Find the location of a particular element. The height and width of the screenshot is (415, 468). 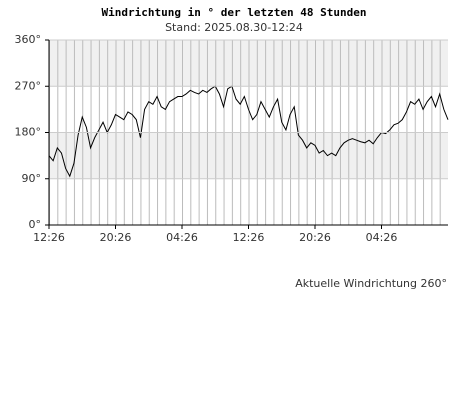

chart-title: Windrichtung in ° der letzten 48 Stunden is located at coordinates (234, 12).